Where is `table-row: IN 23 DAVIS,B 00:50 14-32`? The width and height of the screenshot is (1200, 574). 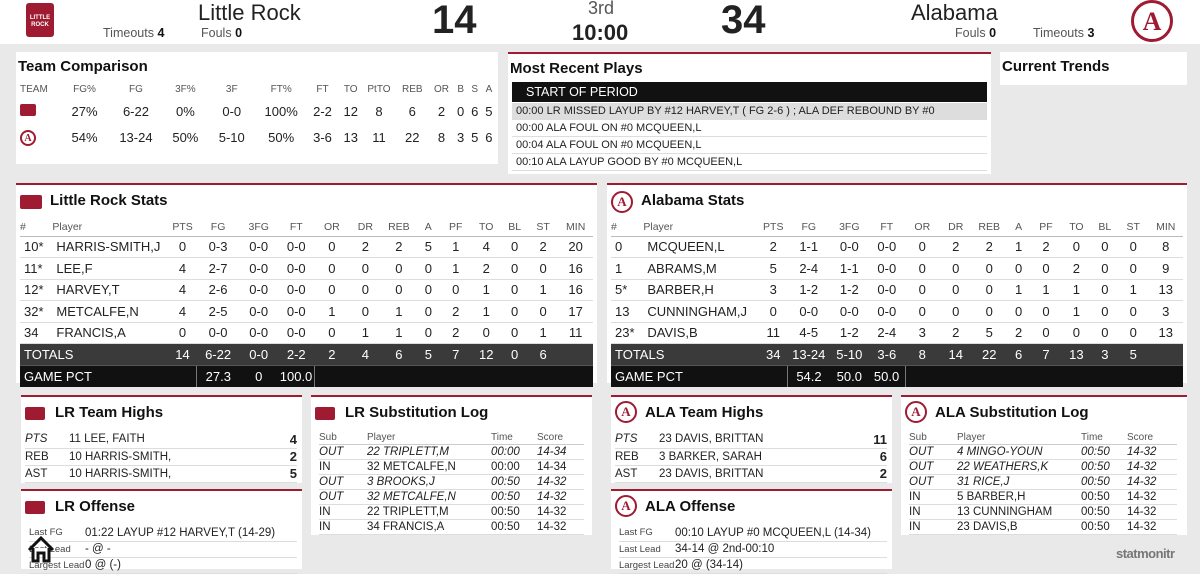 table-row: IN 23 DAVIS,B 00:50 14-32 is located at coordinates (1043, 527).